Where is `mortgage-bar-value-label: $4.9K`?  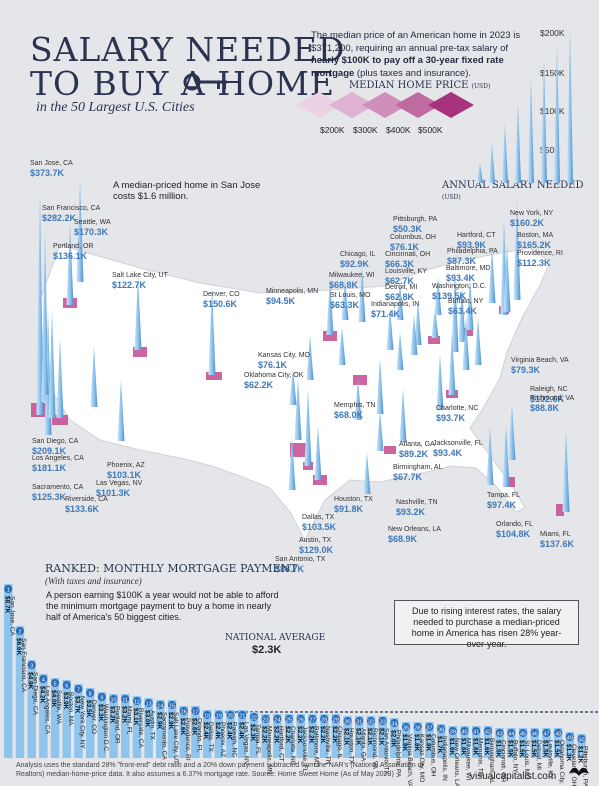
mortgage-bar-value-label: $4.9K is located at coordinates (30, 681).